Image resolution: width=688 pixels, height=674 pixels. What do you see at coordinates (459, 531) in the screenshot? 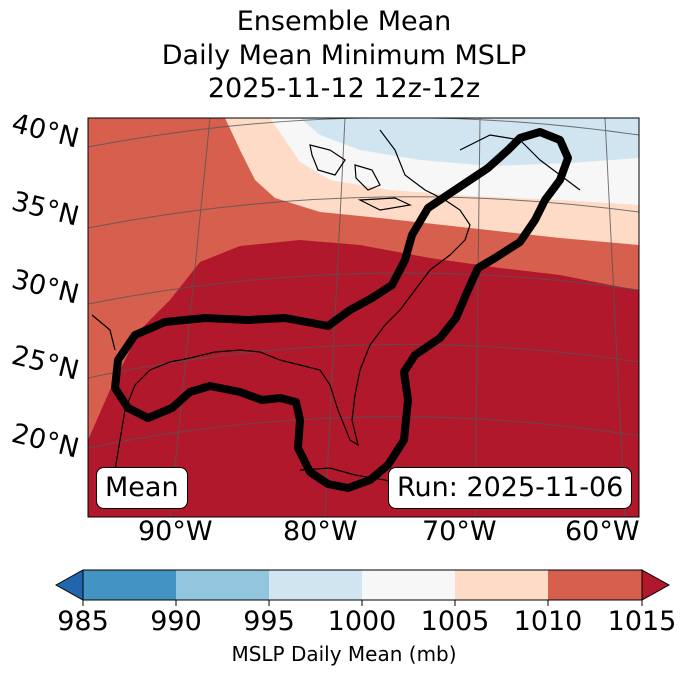
I see `lon-label-70w: 70°W` at bounding box center [459, 531].